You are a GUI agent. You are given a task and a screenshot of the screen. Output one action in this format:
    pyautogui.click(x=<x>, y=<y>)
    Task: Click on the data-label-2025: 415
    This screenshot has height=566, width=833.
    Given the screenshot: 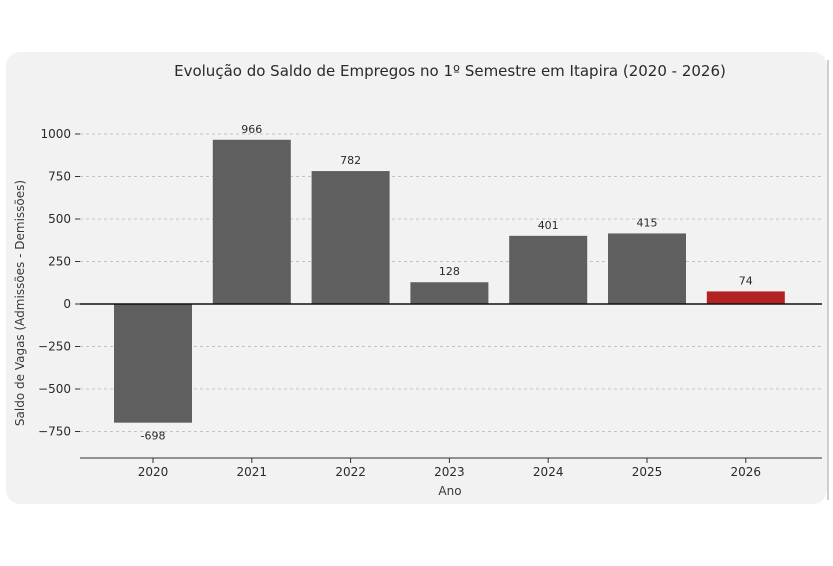 What is the action you would take?
    pyautogui.click(x=647, y=222)
    